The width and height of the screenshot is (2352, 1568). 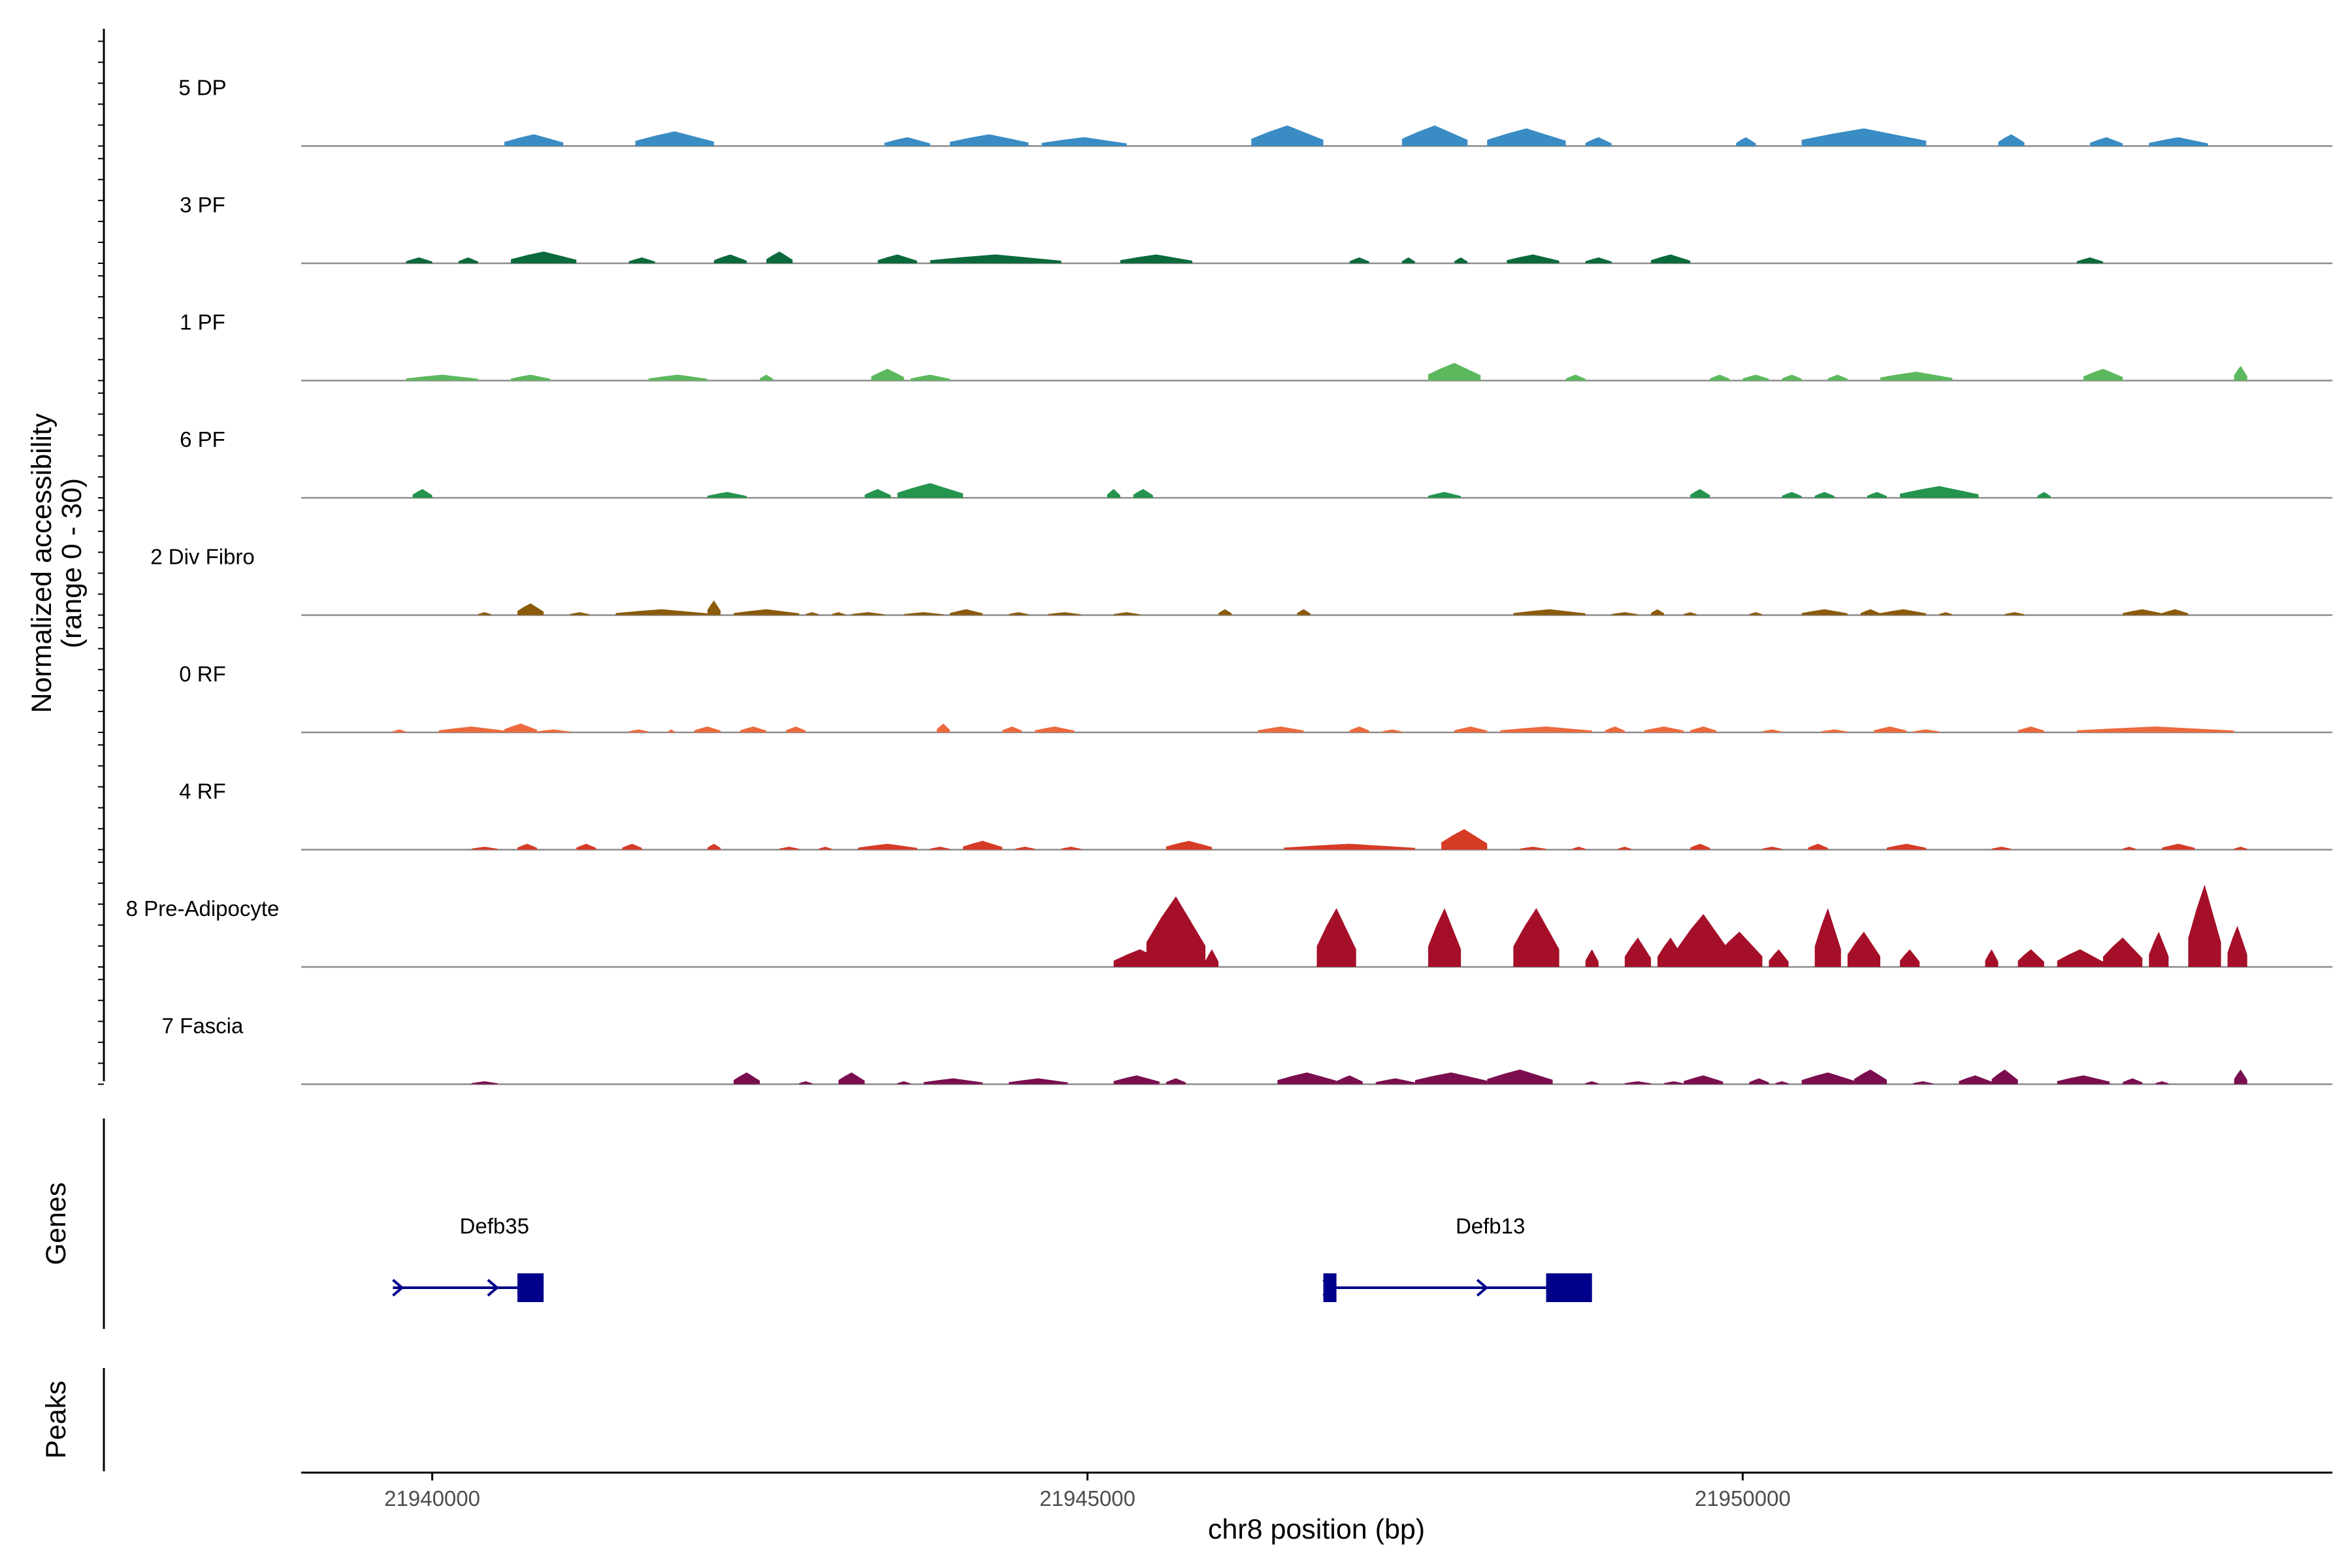 What do you see at coordinates (1482, 1288) in the screenshot?
I see `strand-arrow` at bounding box center [1482, 1288].